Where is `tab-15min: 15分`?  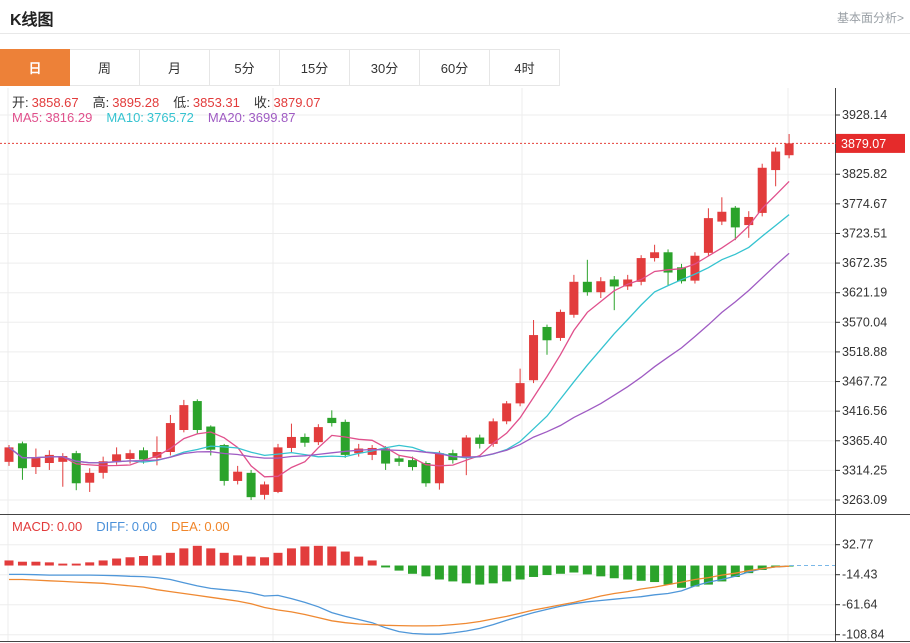 tab-15min: 15分 is located at coordinates (315, 67).